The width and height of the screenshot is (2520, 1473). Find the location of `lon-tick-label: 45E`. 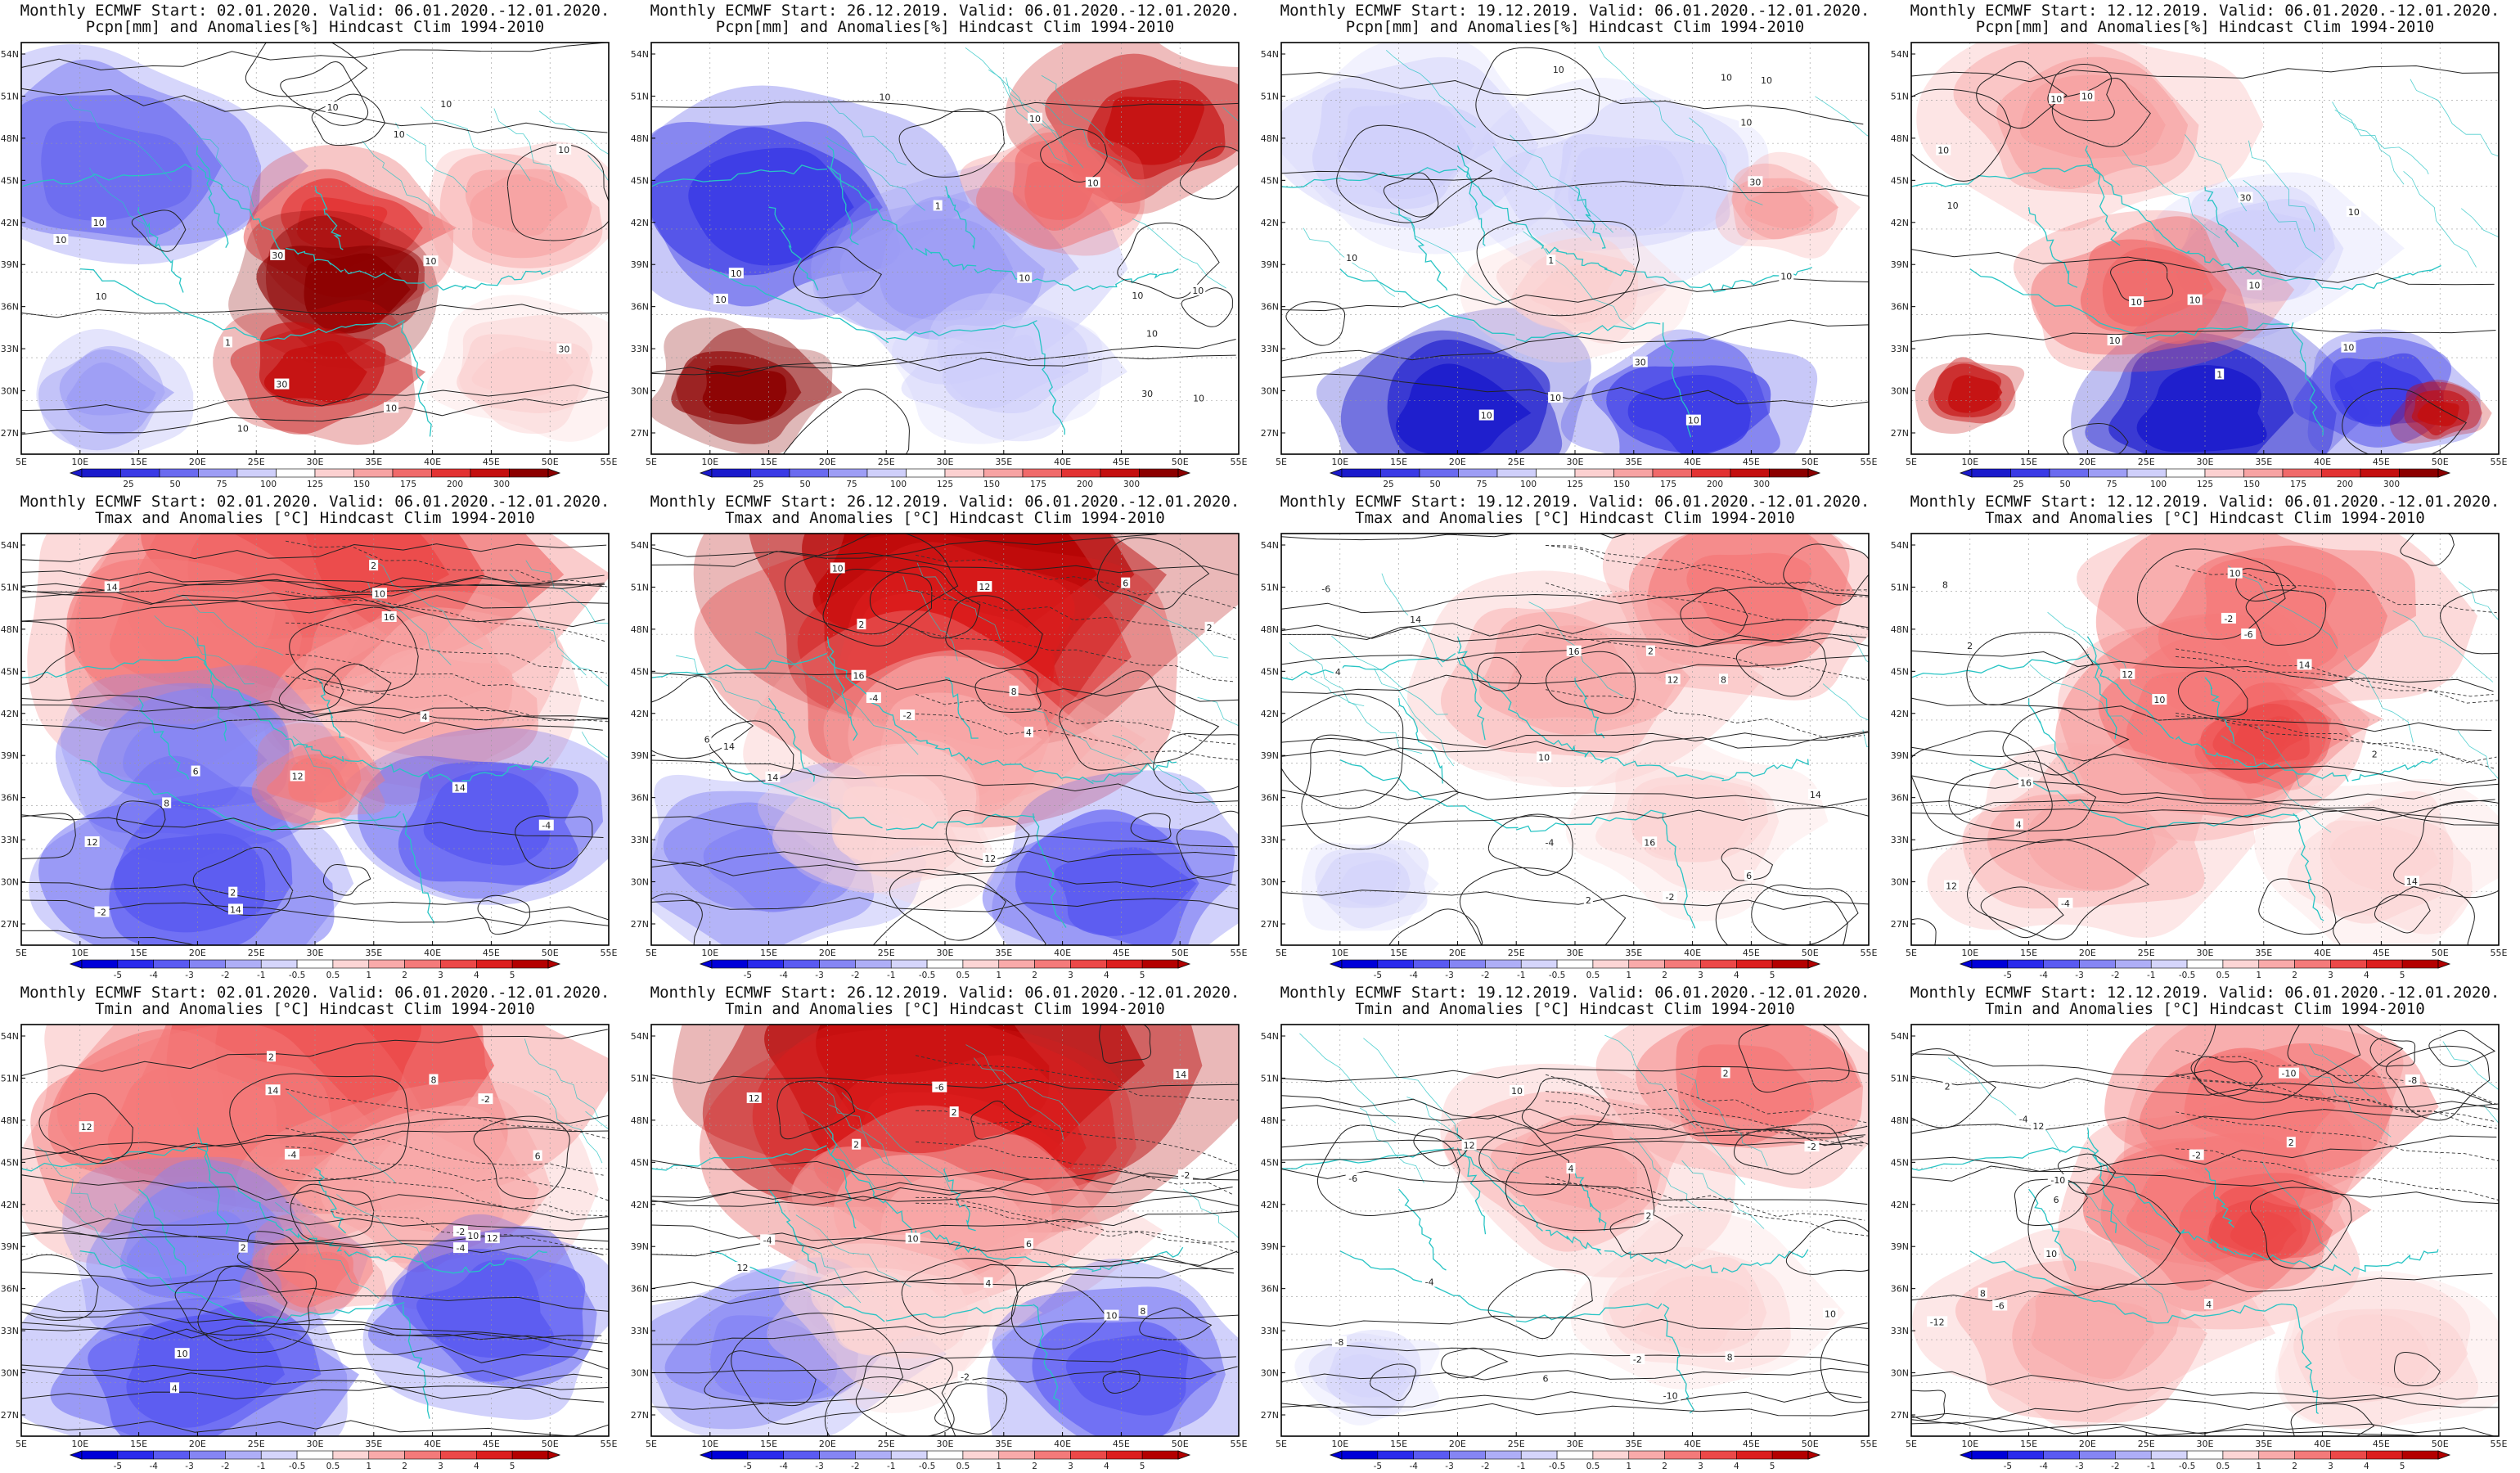

lon-tick-label: 45E is located at coordinates (1122, 953).